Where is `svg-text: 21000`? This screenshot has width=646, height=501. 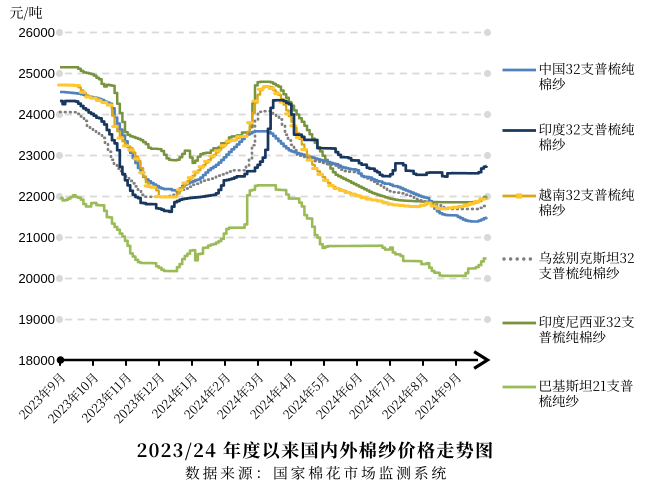 svg-text: 21000 is located at coordinates (36, 237).